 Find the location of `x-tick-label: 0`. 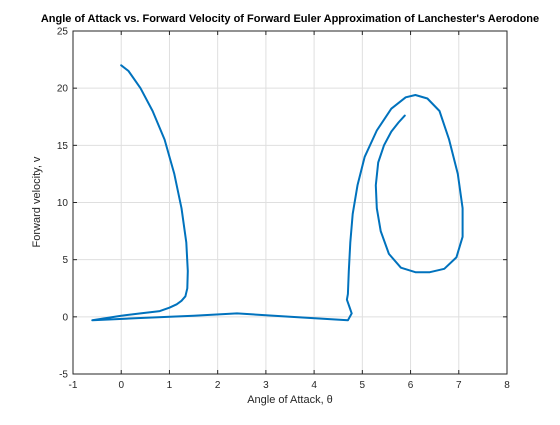

x-tick-label: 0 is located at coordinates (121, 385).